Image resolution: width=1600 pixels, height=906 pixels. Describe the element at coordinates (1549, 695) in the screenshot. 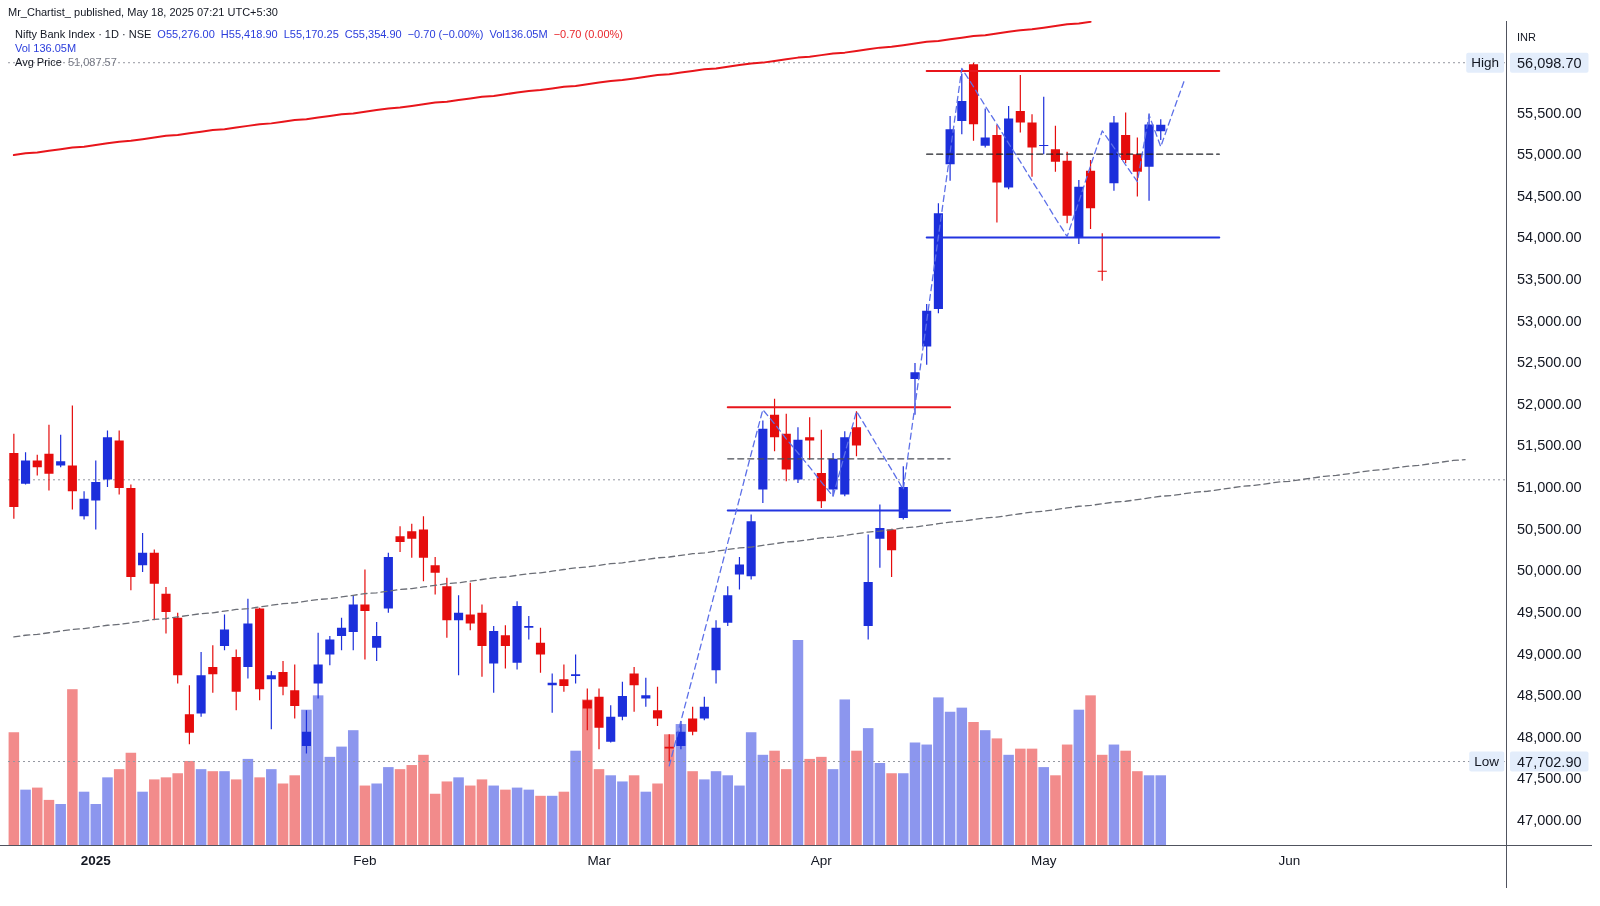

I see `y-tick-label: 48,500.00` at that location.